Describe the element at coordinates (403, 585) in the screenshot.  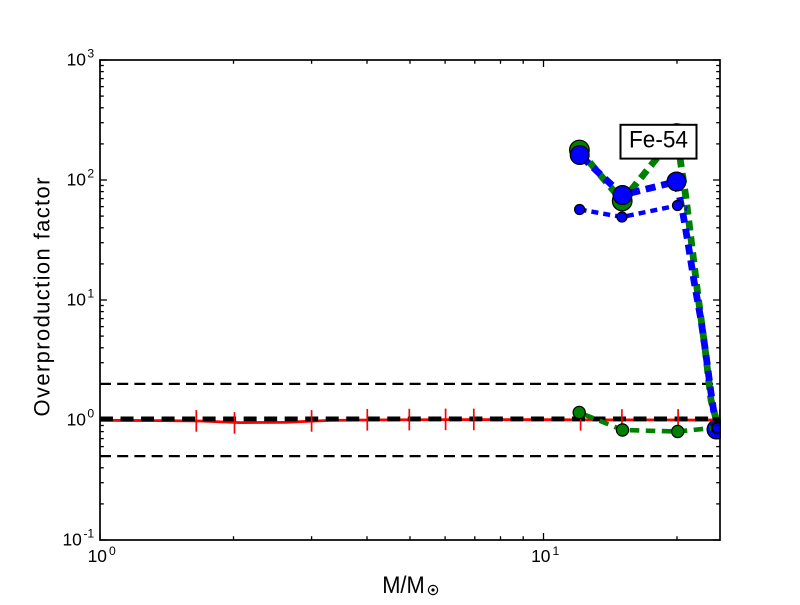
I see `svg-text: M/M` at that location.